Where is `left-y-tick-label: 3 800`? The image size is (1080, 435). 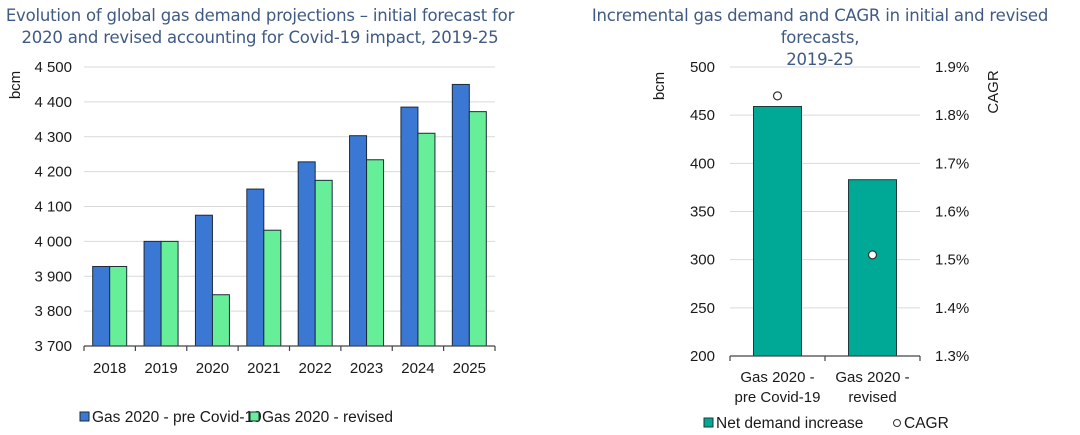
left-y-tick-label: 3 800 is located at coordinates (53, 311).